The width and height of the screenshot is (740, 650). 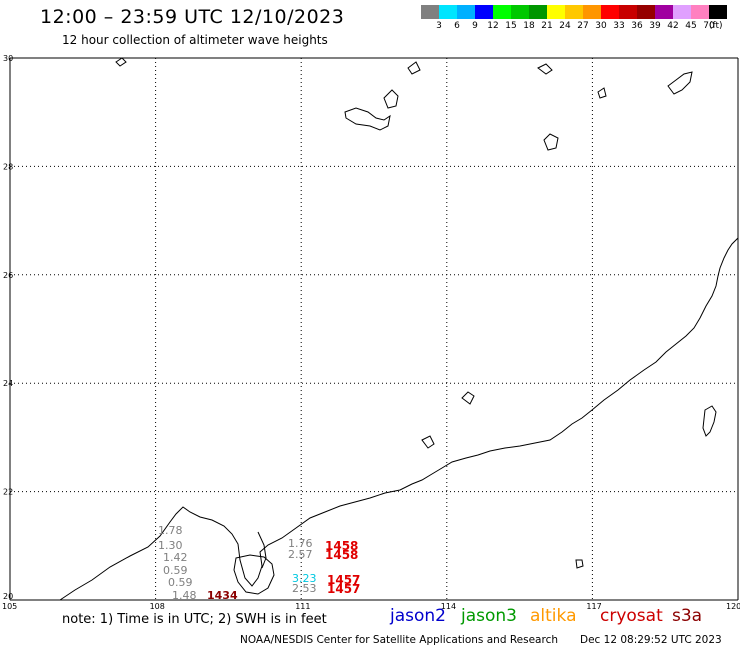 What do you see at coordinates (8, 275) in the screenshot?
I see `lat-tick-label: 26` at bounding box center [8, 275].